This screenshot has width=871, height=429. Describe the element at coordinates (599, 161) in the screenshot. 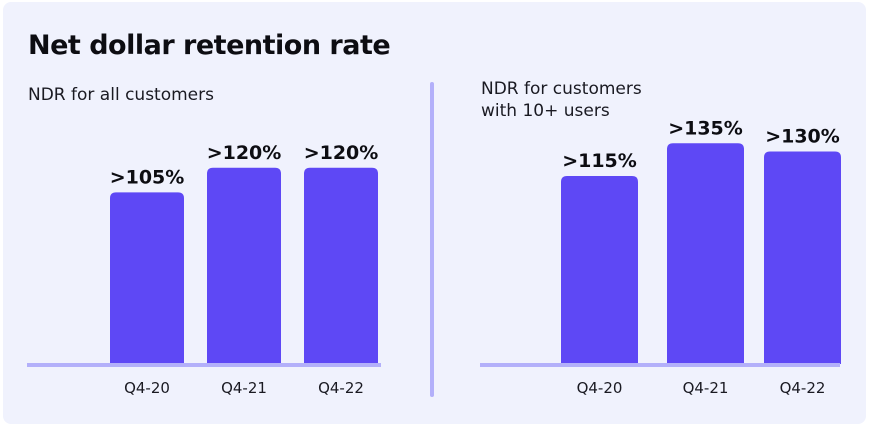

I see `data-label: >115%` at that location.